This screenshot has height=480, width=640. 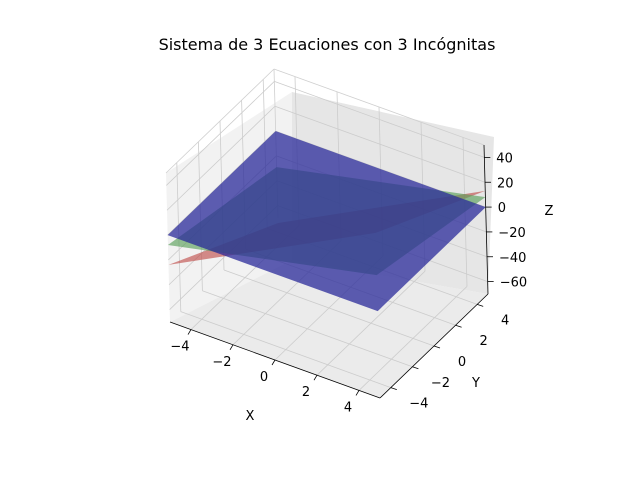 What do you see at coordinates (348, 407) in the screenshot?
I see `x-tick-label: 4` at bounding box center [348, 407].